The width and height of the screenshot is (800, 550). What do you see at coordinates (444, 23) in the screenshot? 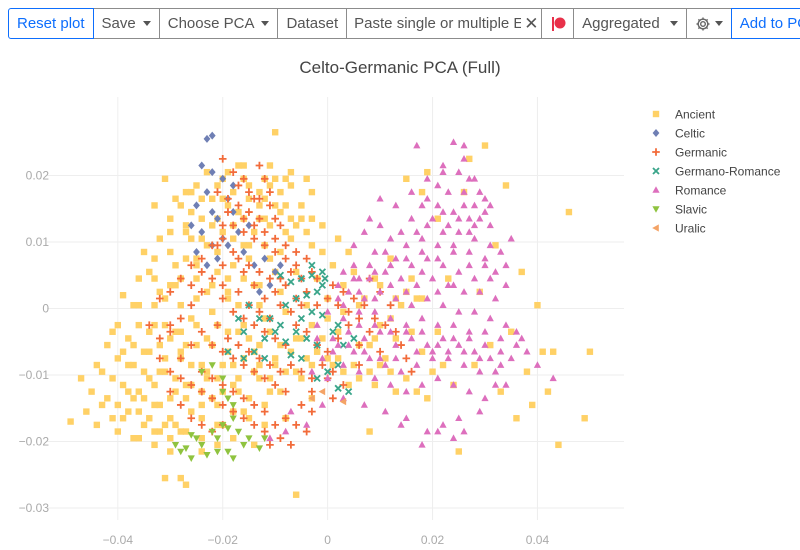
I see `paste-input: Paste single or multiple Eur ✕` at bounding box center [444, 23].